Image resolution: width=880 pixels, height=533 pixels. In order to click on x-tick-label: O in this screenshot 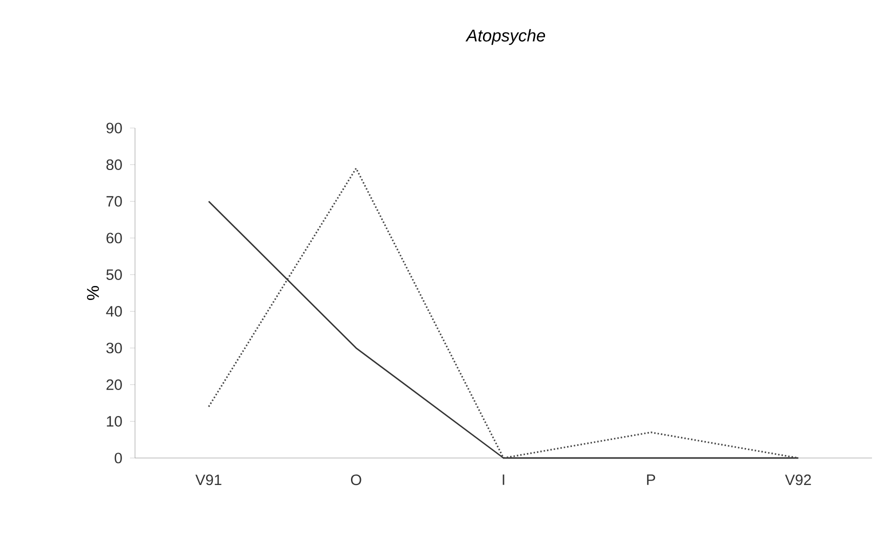, I will do `click(356, 480)`.